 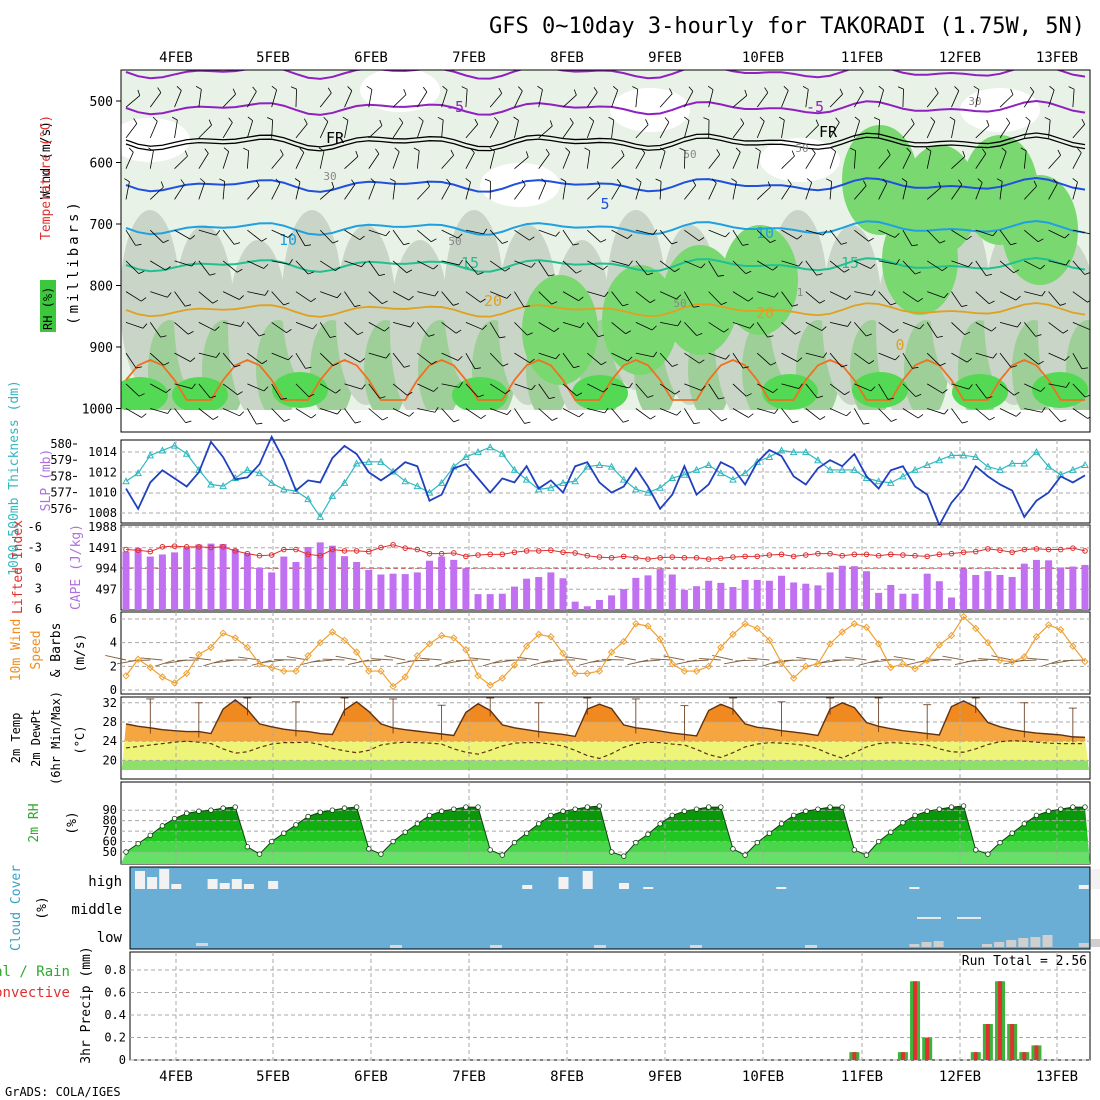 I want to click on date-label-bottom: 10FEB, so click(x=763, y=1077).